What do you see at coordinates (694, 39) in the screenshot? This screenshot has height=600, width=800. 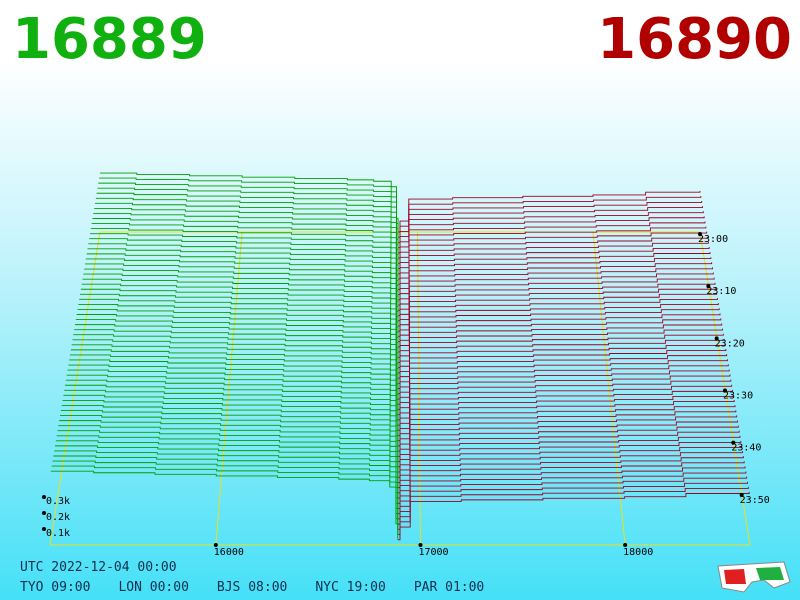 I see `ask-price: 16890` at bounding box center [694, 39].